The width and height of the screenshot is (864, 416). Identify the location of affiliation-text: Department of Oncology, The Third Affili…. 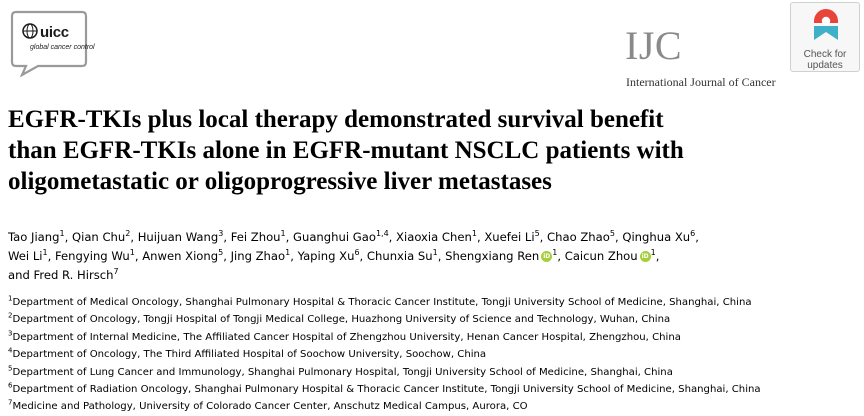
(249, 355).